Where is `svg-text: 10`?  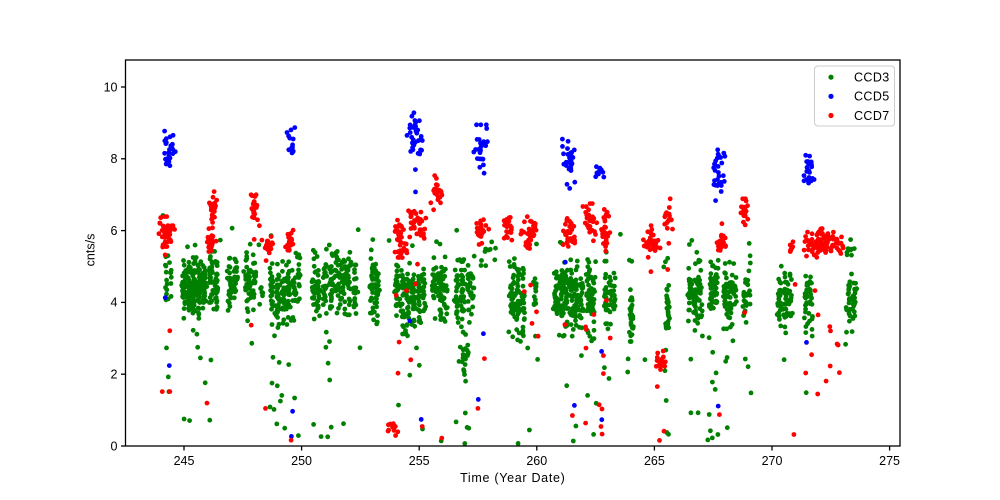
svg-text: 10 is located at coordinates (111, 87).